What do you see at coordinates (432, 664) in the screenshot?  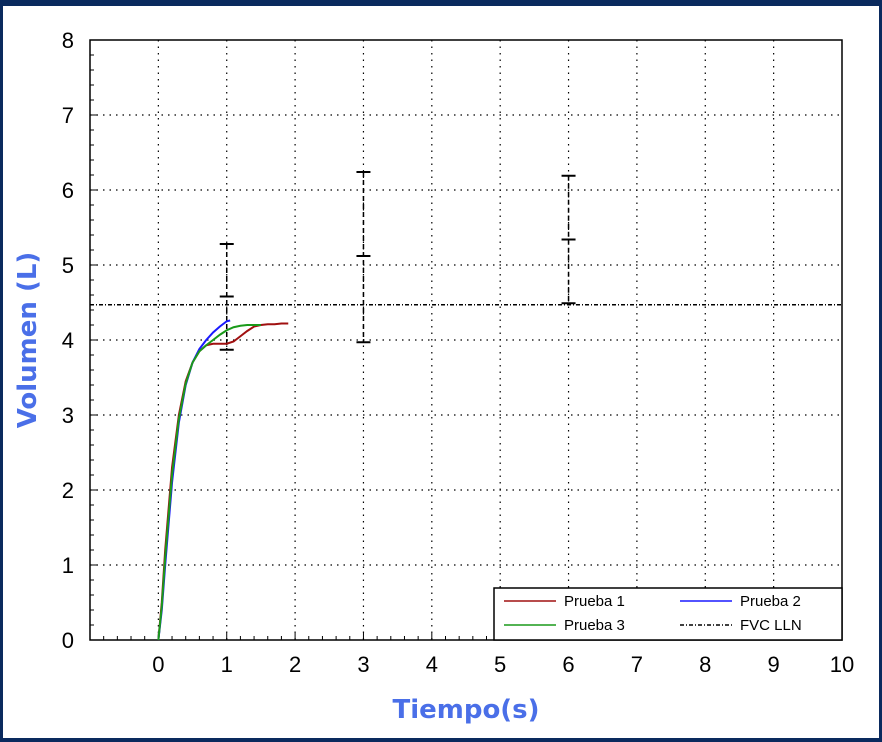 I see `x-tick-label: 4` at bounding box center [432, 664].